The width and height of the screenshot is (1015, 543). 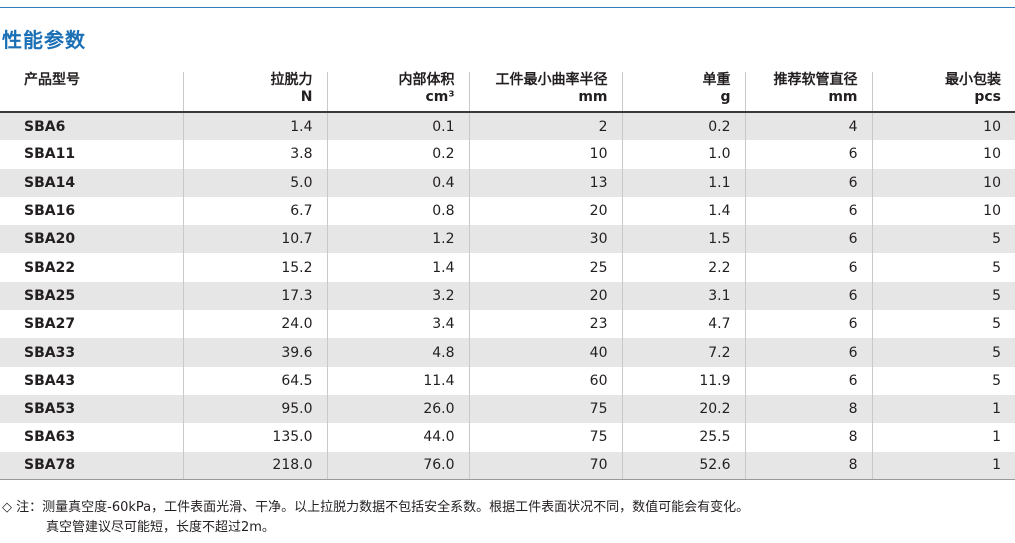 I want to click on cell-pull-force: 5.0, so click(x=254, y=182).